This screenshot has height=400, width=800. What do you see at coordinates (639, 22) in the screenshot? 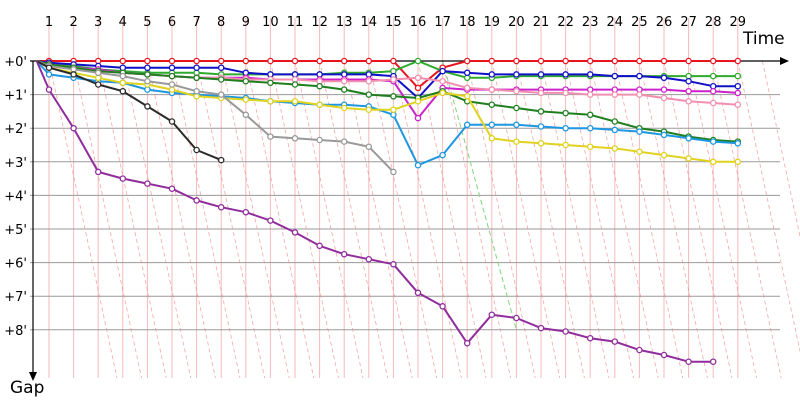
I see `x-tick-25: 25` at bounding box center [639, 22].